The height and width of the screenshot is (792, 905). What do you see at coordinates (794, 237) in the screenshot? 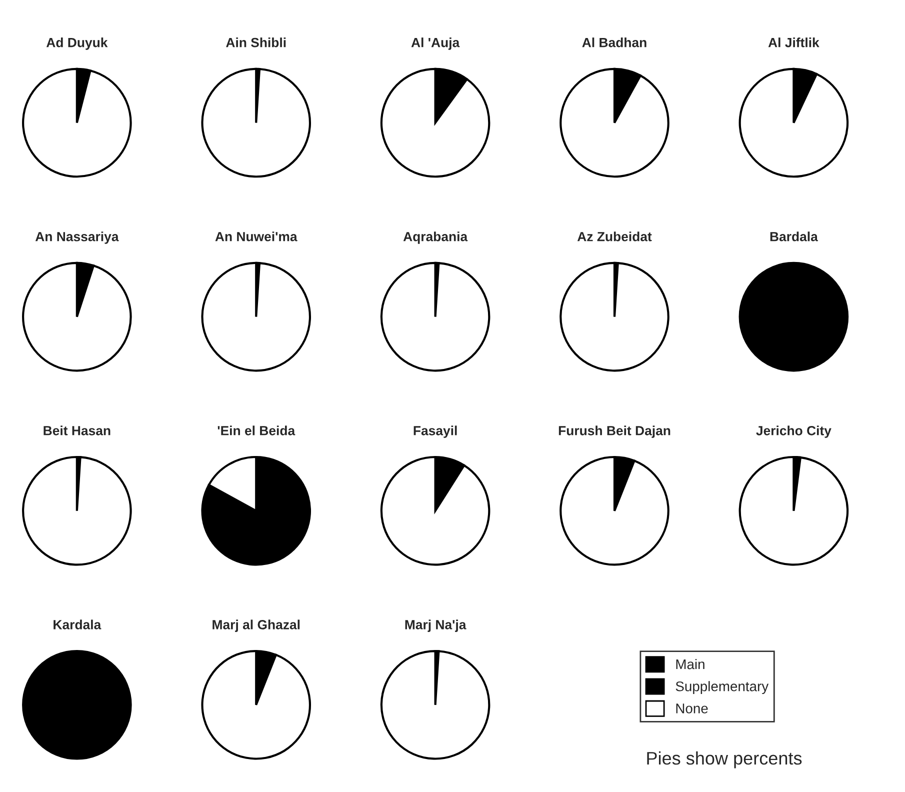
I see `chart-title: Bardala` at bounding box center [794, 237].